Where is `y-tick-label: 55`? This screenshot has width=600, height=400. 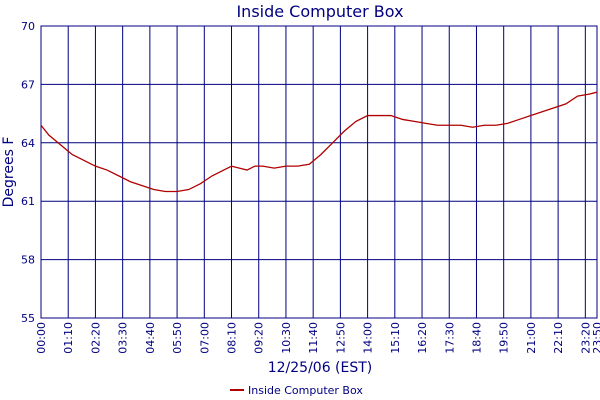 y-tick-label: 55 is located at coordinates (28, 318).